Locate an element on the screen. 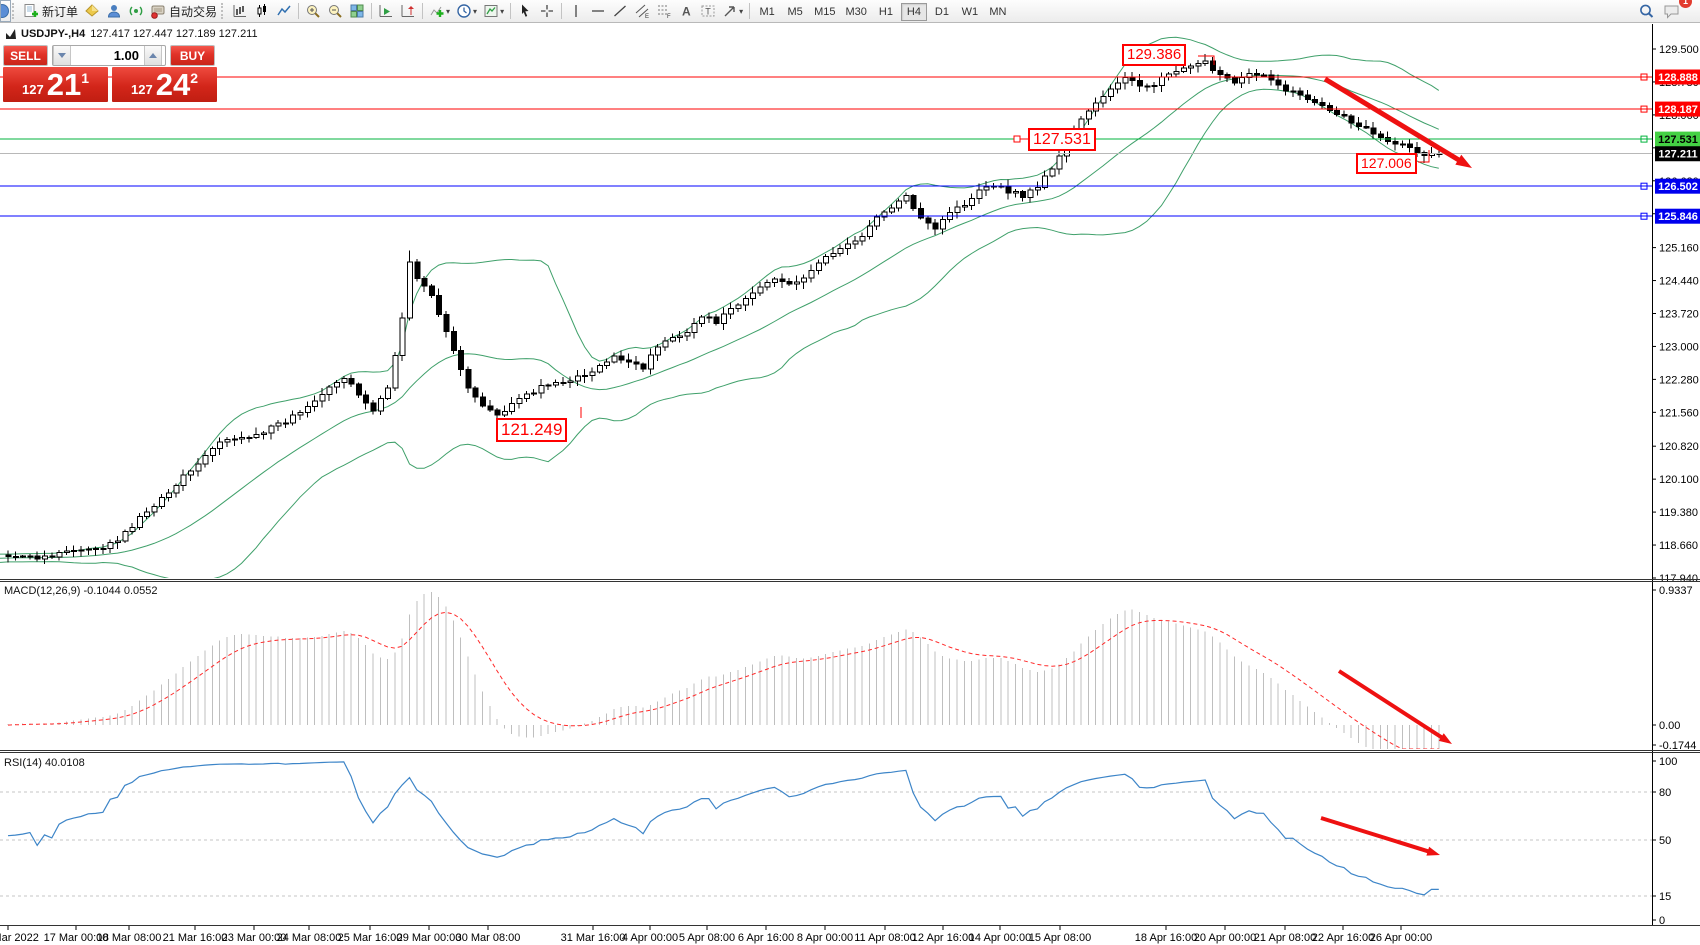 This screenshot has width=1700, height=945. timeframe-button-mn: MN is located at coordinates (998, 12).